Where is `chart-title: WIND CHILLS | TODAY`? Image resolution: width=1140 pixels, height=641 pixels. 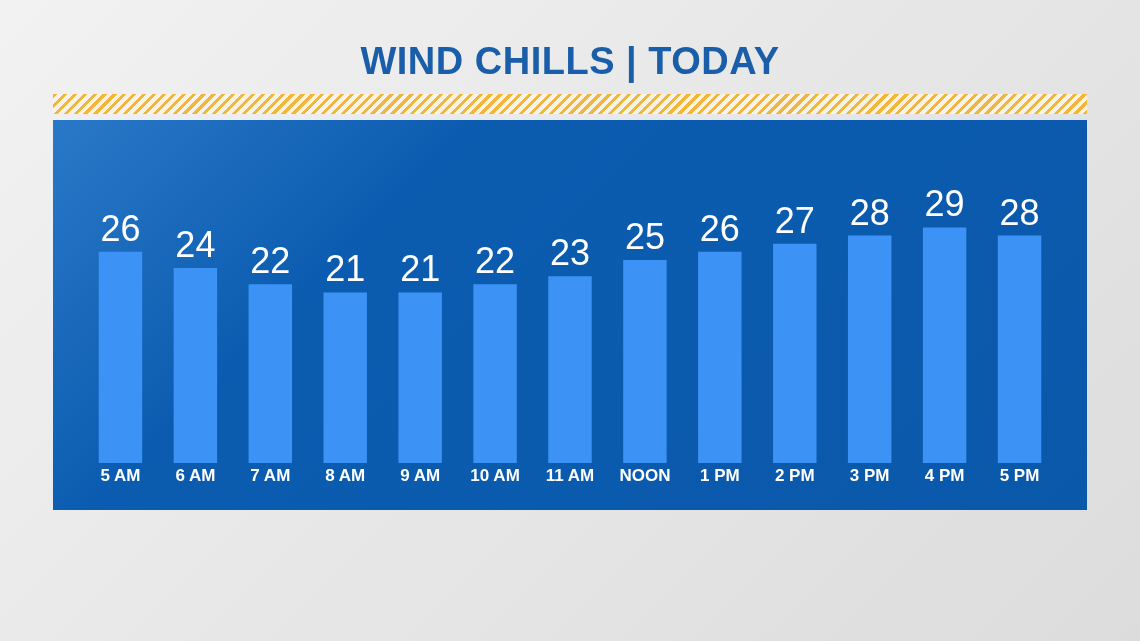
chart-title: WIND CHILLS | TODAY is located at coordinates (570, 61).